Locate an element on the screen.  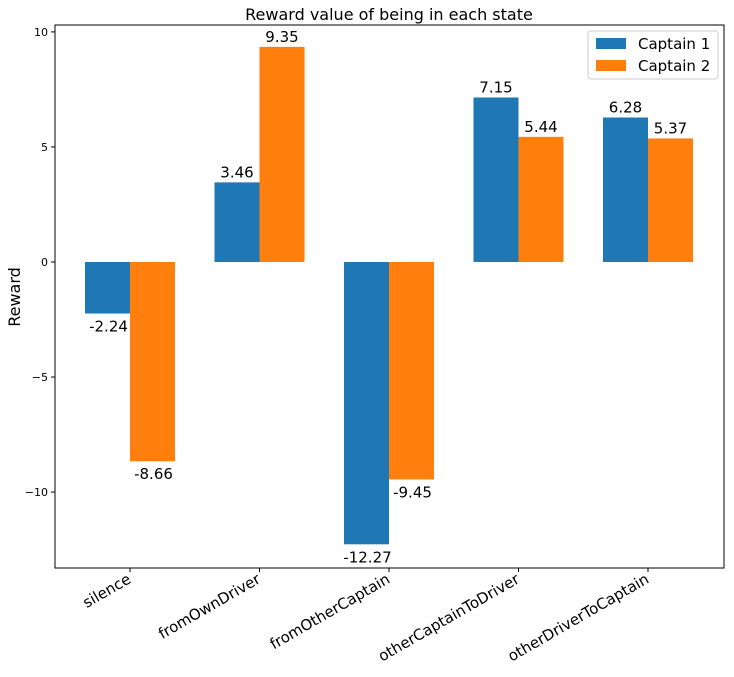
bar-captain-2-otherCaptainToDriver is located at coordinates (541, 199).